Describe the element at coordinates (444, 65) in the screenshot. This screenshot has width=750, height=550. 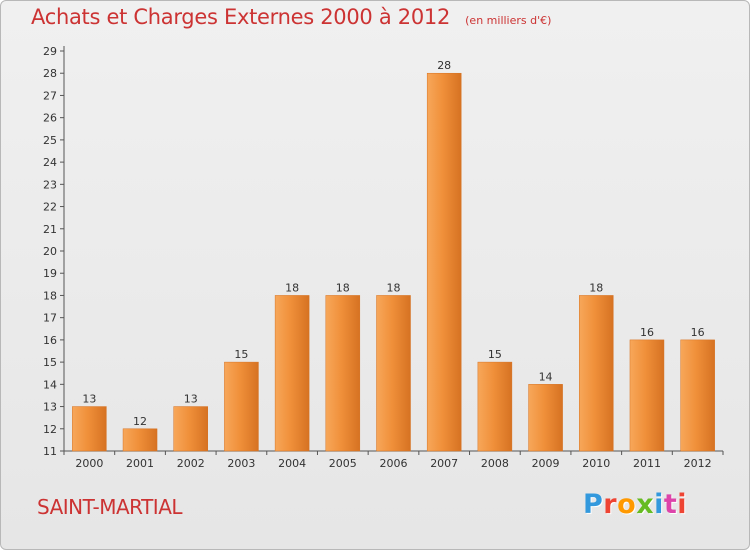
I see `data-label: 28` at that location.